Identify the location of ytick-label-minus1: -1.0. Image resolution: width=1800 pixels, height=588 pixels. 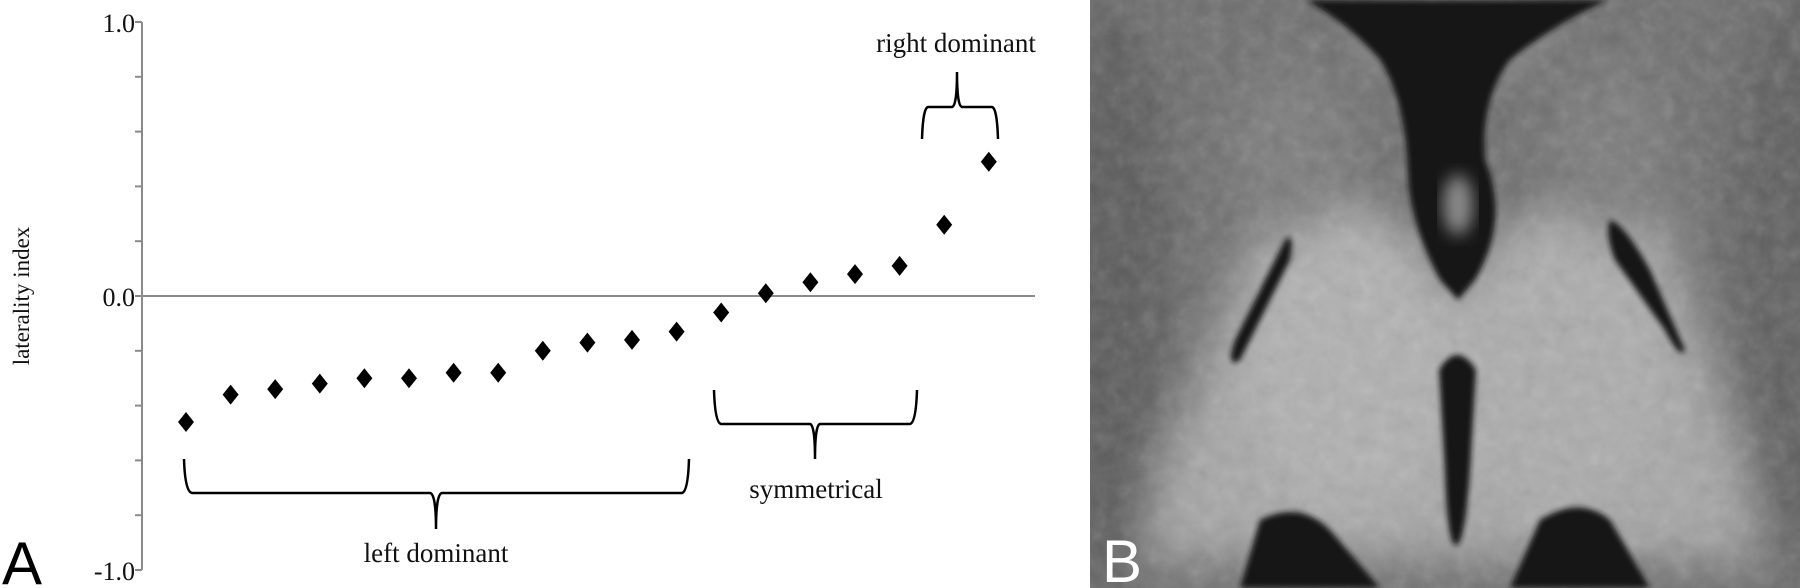
(114, 571).